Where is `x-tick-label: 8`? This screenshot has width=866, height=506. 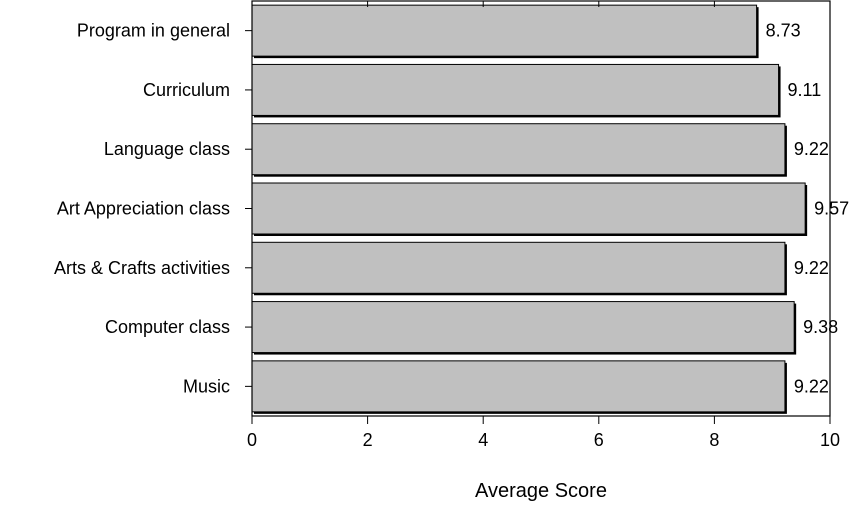
x-tick-label: 8 is located at coordinates (714, 440).